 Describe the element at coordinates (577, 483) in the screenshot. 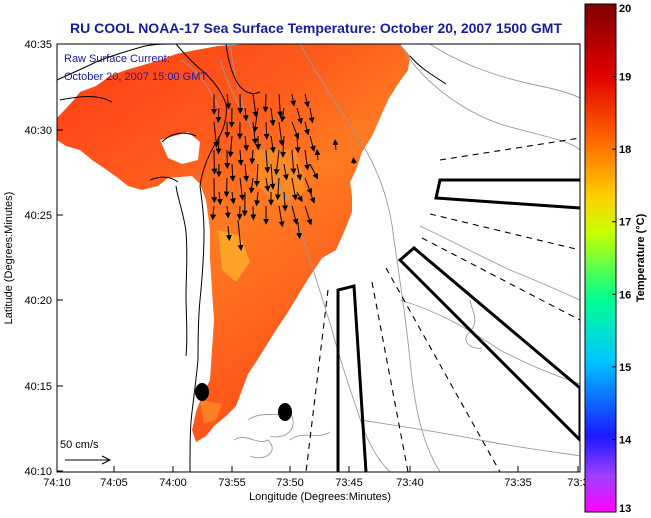

I see `x-tick-label: 73:3` at that location.